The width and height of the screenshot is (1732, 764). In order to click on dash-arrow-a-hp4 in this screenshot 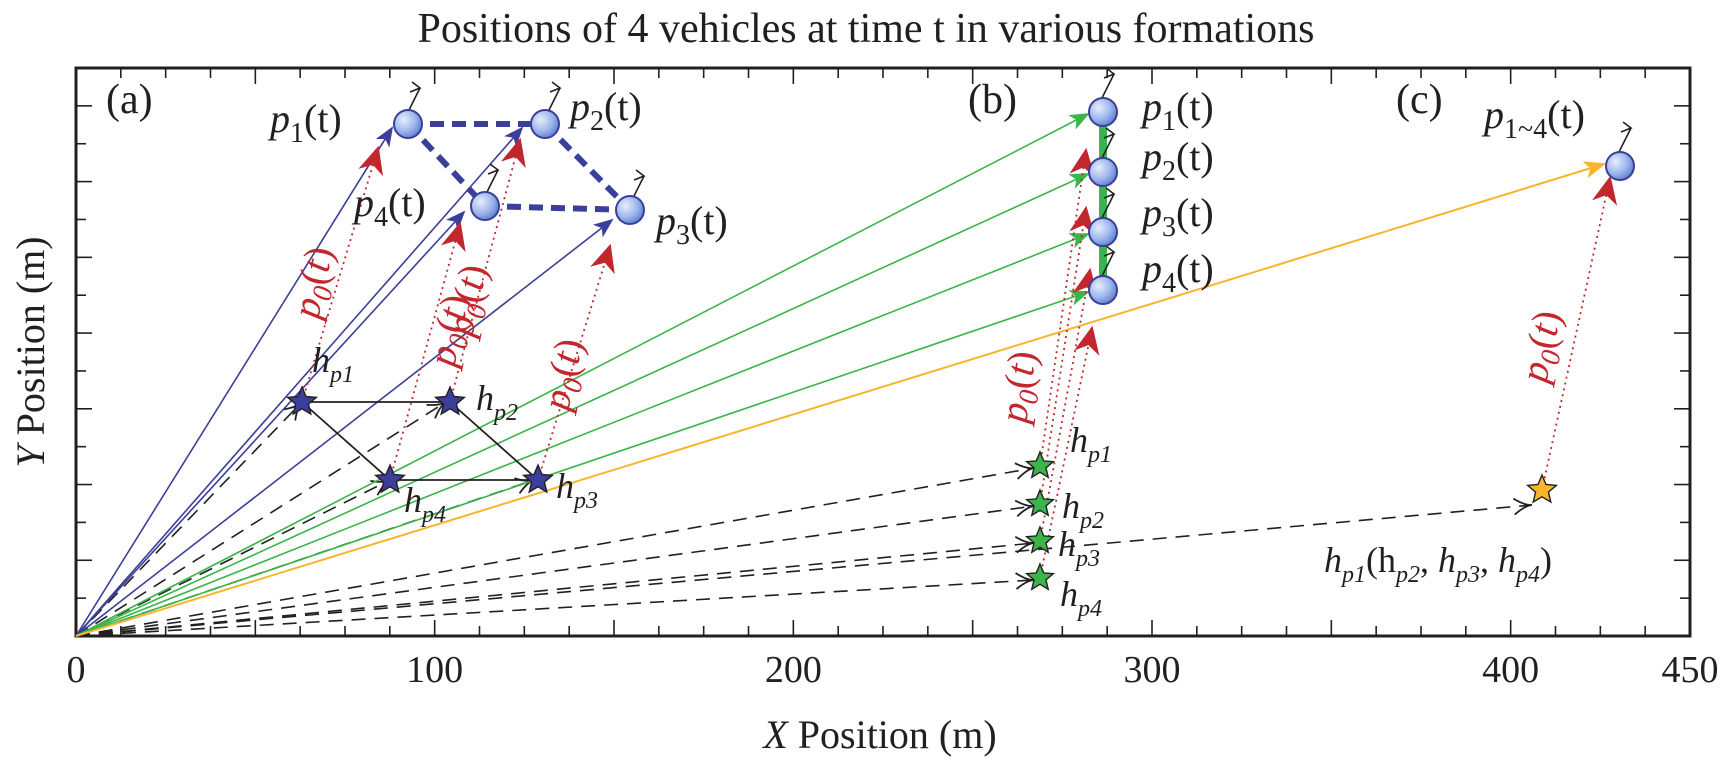, I will do `click(233, 558)`.